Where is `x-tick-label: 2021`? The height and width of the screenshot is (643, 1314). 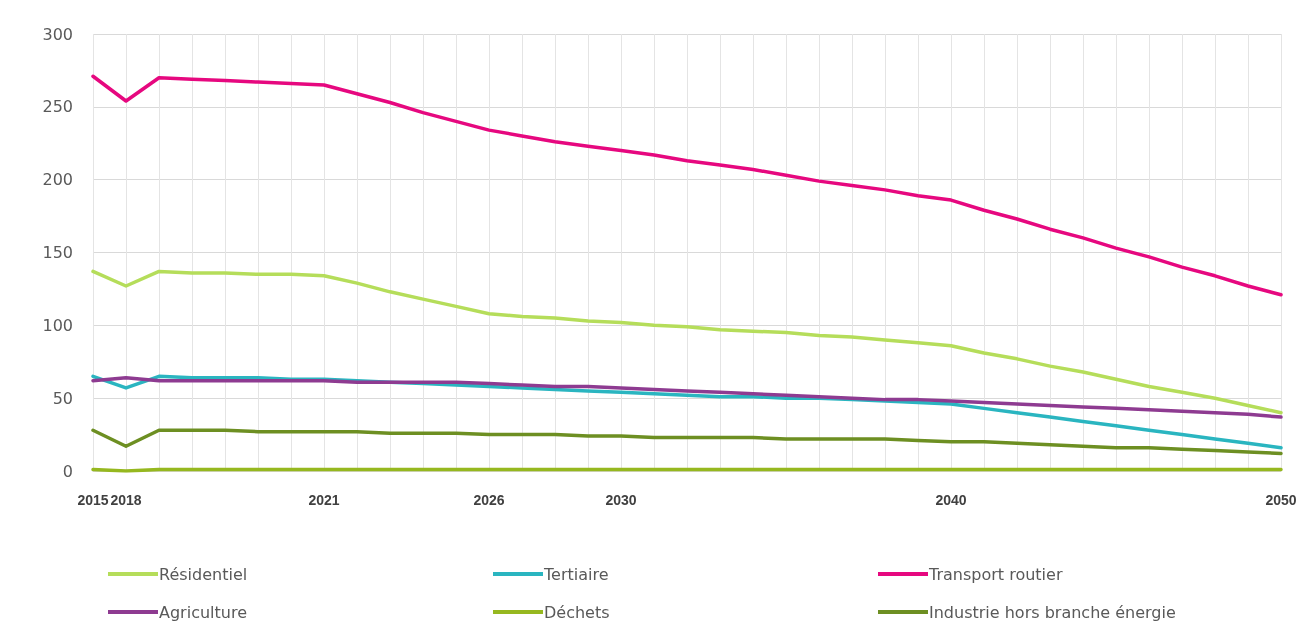
x-tick-label: 2021 is located at coordinates (324, 500).